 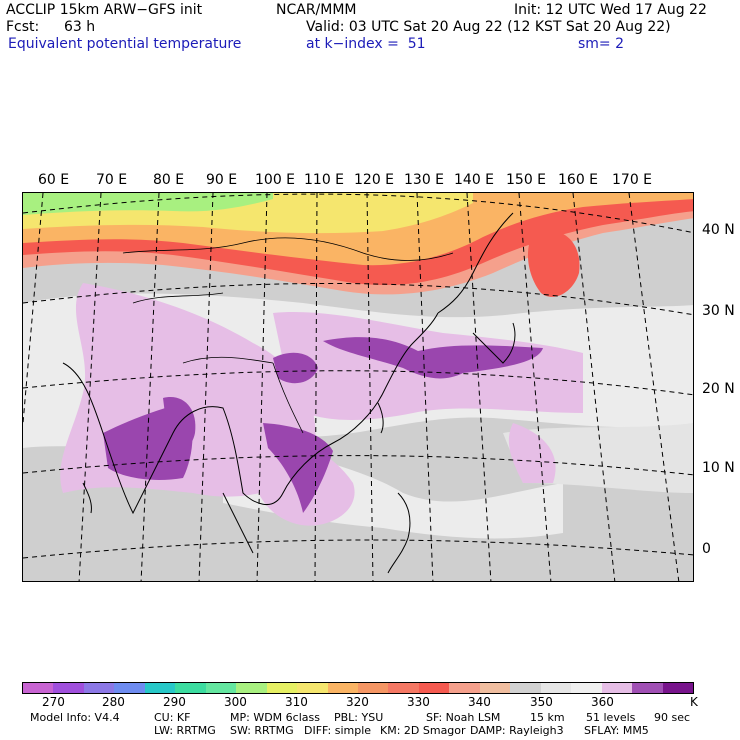 I want to click on colorbar, so click(x=358, y=688).